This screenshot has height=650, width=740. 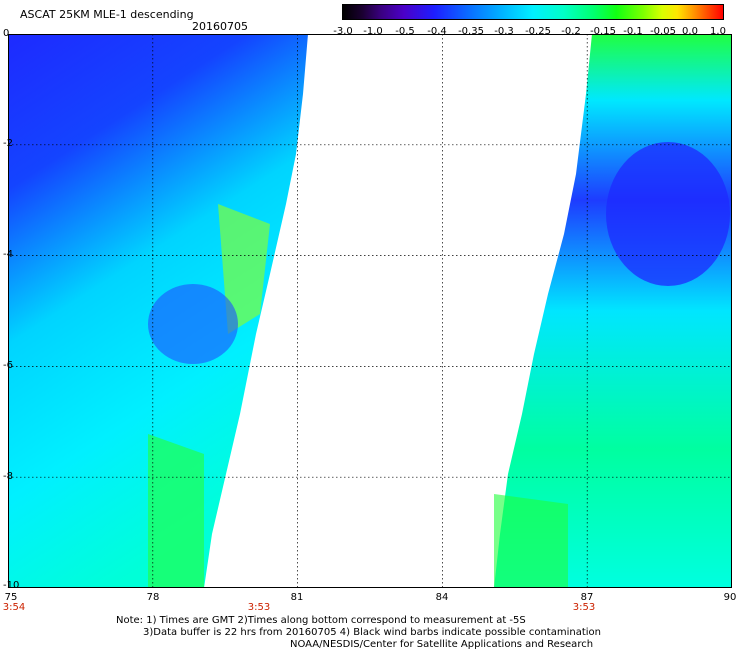 What do you see at coordinates (587, 597) in the screenshot?
I see `lon-label: 87` at bounding box center [587, 597].